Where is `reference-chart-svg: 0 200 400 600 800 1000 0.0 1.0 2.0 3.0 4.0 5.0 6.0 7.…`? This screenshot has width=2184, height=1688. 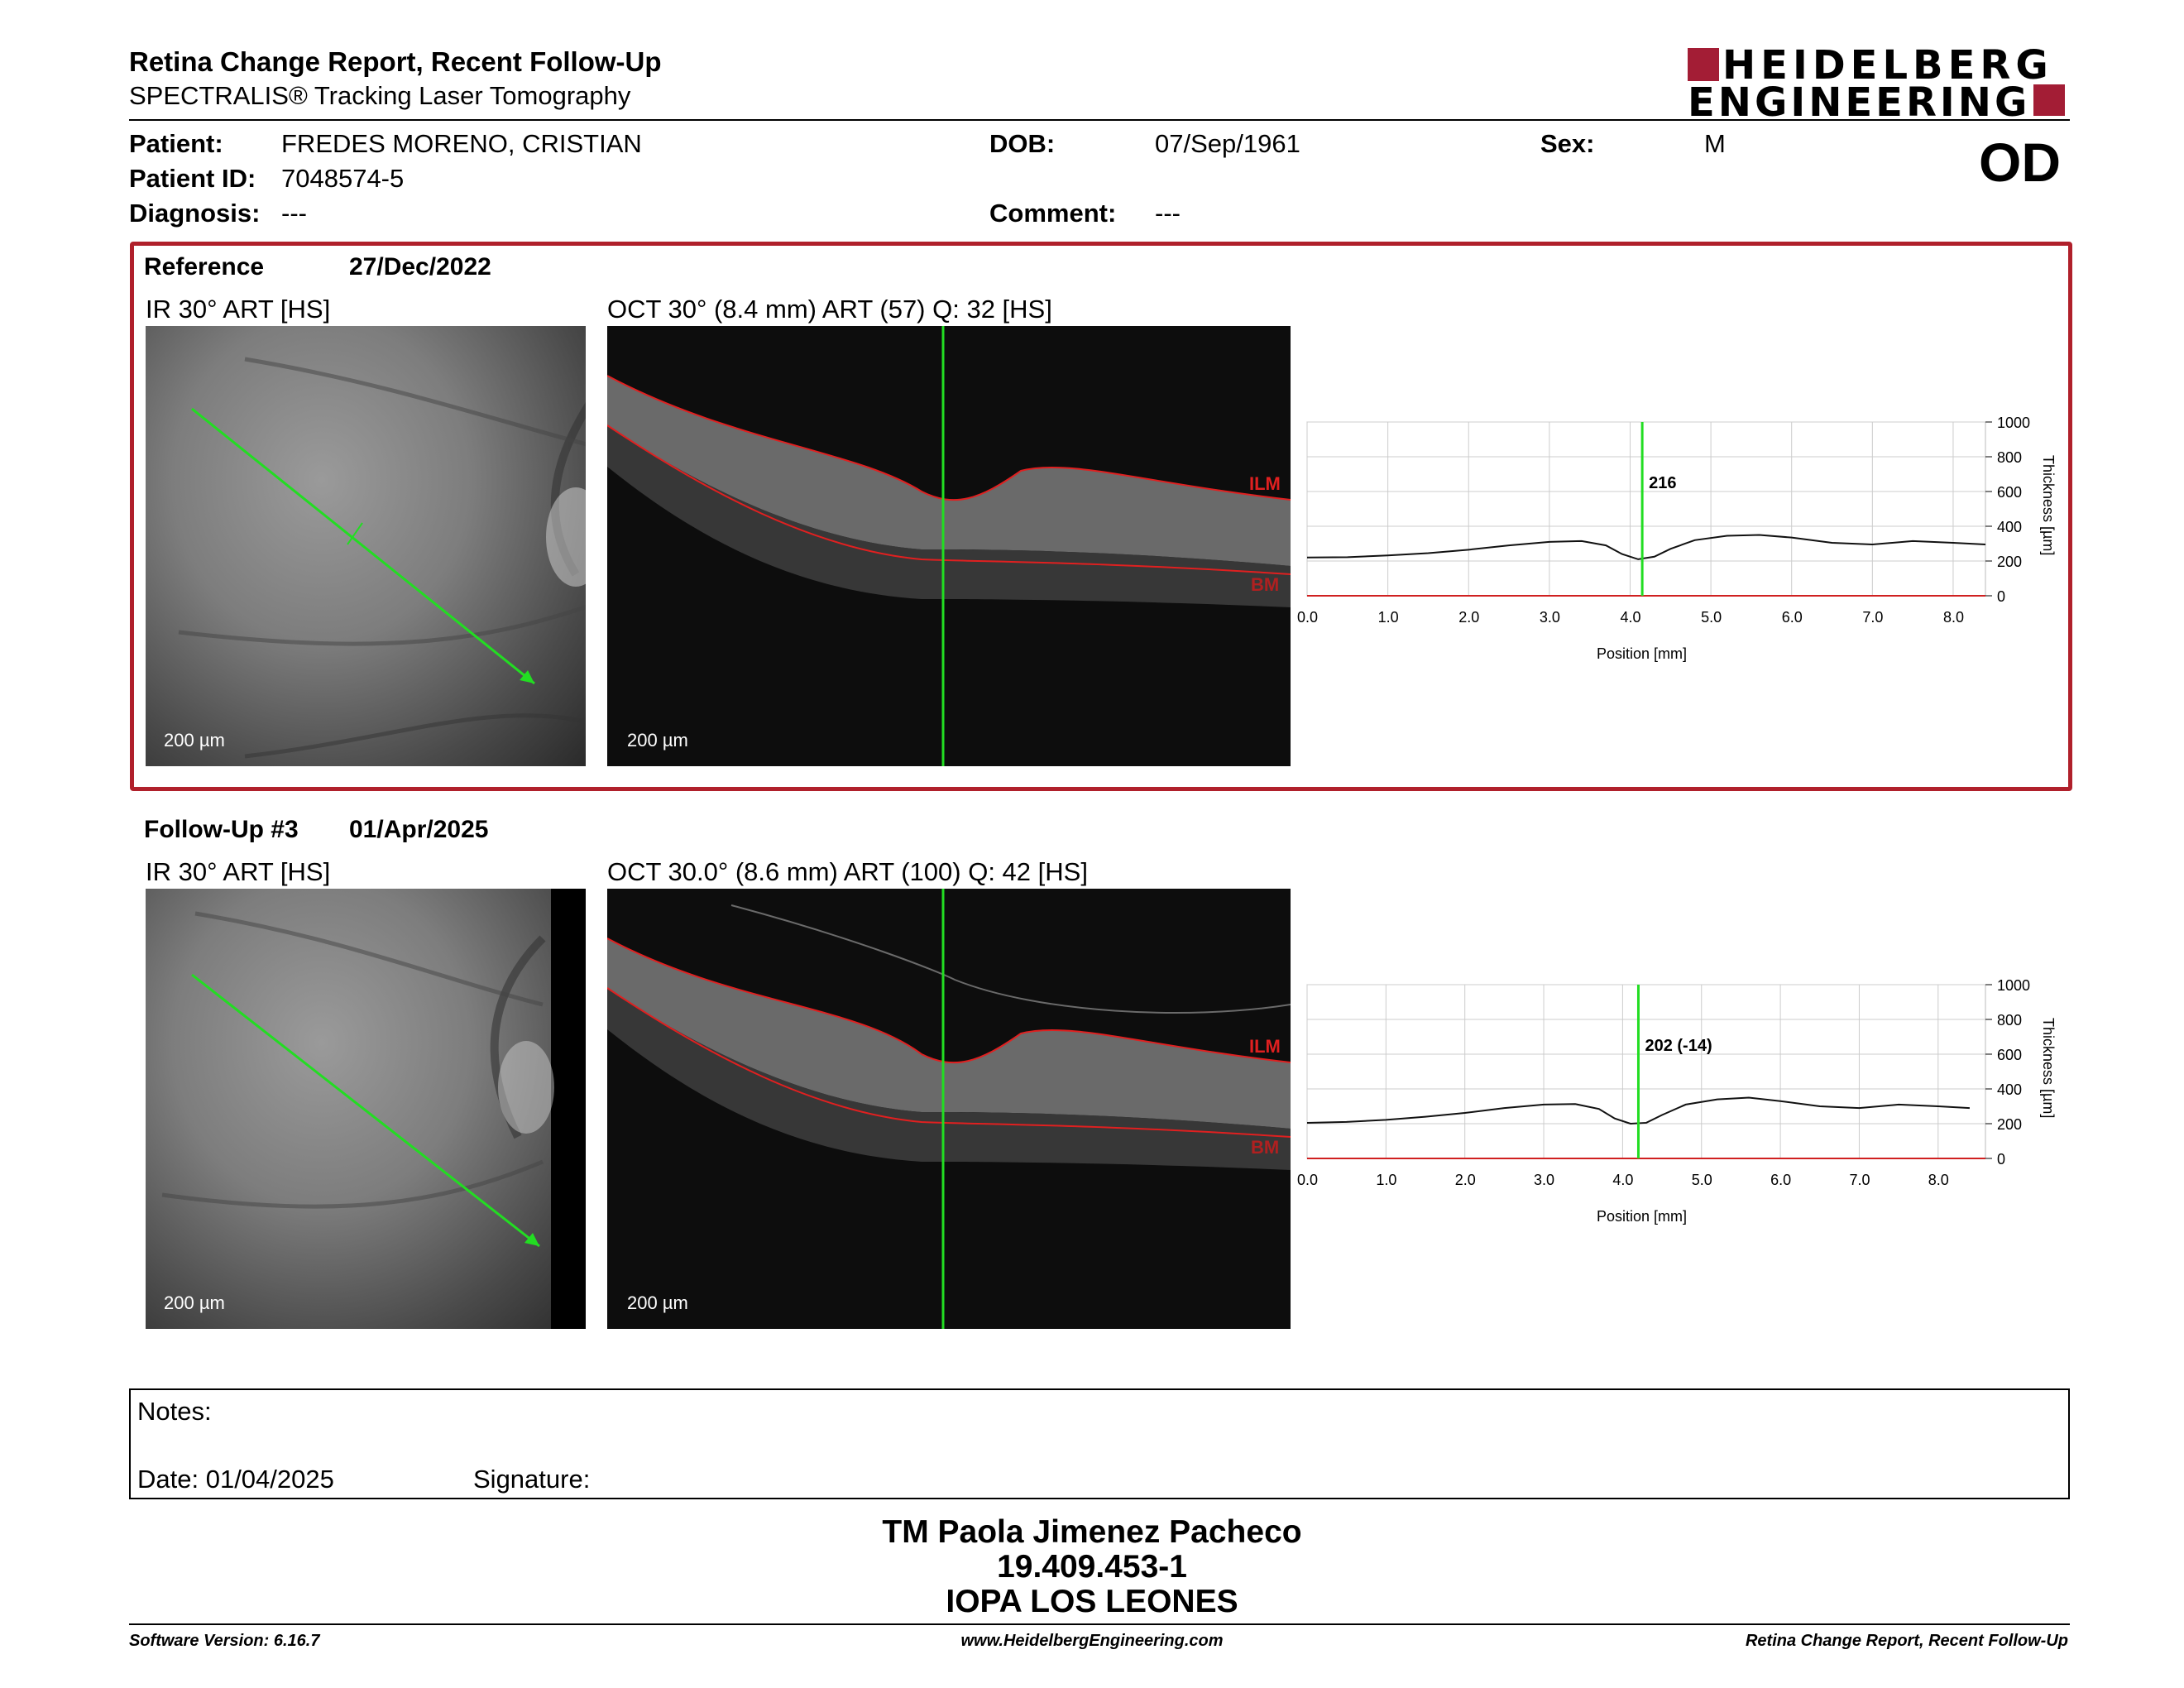 reference-chart-svg: 0 200 400 600 800 1000 0.0 1.0 2.0 3.0 4.0 5.0 6.0 7.… is located at coordinates (1677, 538).